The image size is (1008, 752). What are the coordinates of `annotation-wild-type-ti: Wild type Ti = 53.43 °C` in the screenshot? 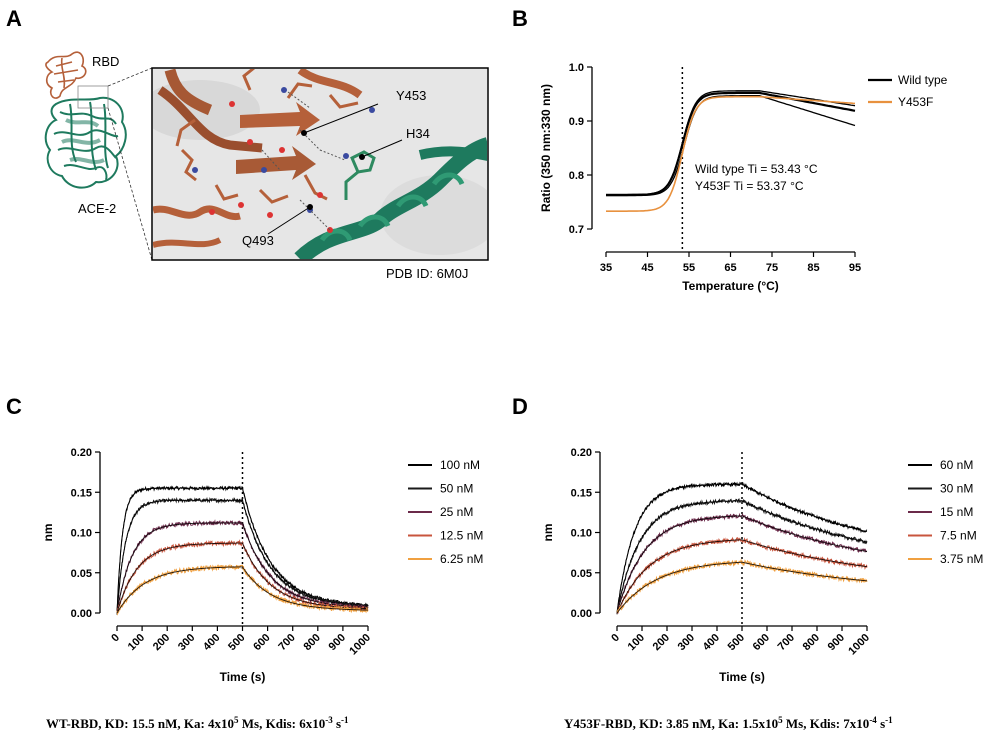 It's located at (756, 169).